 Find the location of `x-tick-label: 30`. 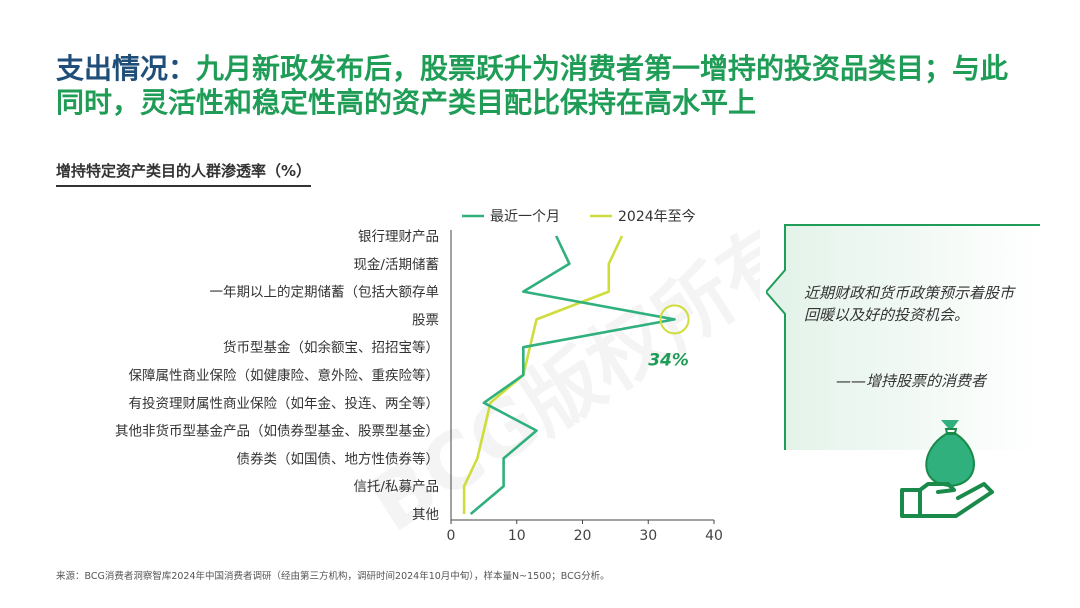

x-tick-label: 30 is located at coordinates (648, 536).